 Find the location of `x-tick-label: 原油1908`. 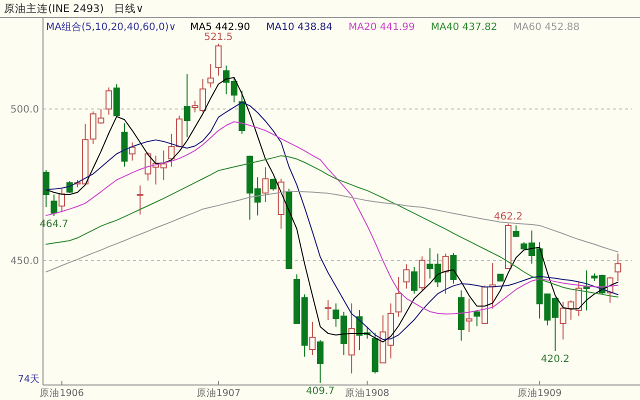

x-tick-label: 原油1908 is located at coordinates (367, 393).